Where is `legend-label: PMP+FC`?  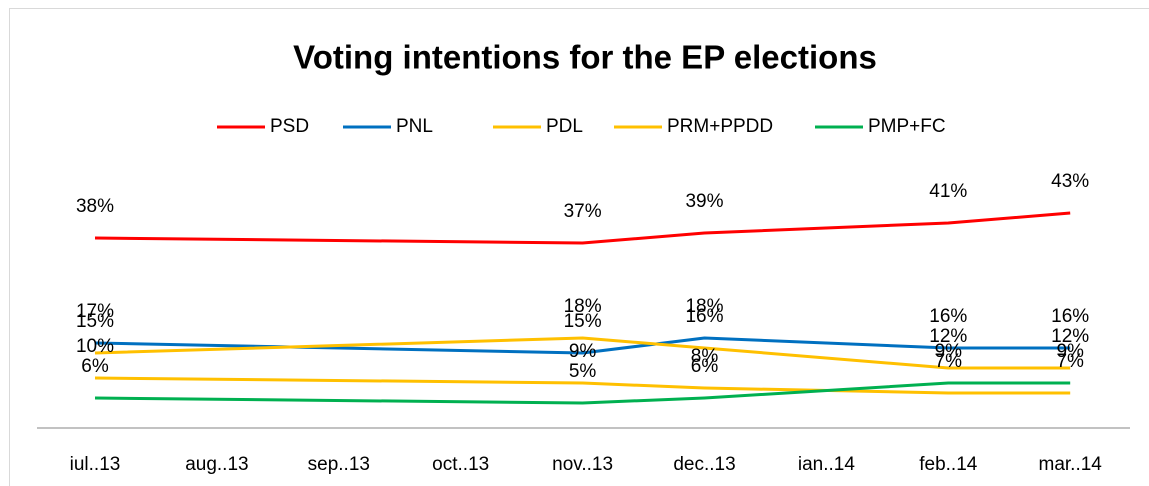 legend-label: PMP+FC is located at coordinates (907, 126).